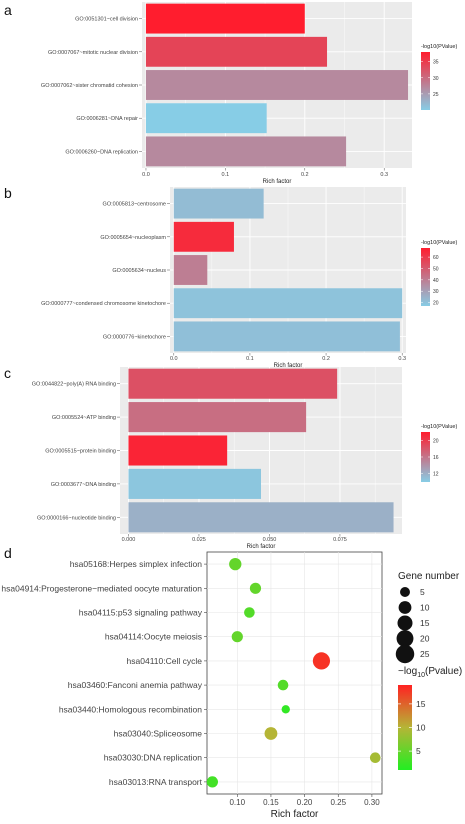 Image resolution: width=465 pixels, height=824 pixels. I want to click on category-label: GO:0000166~nucleotide binding, so click(76, 518).